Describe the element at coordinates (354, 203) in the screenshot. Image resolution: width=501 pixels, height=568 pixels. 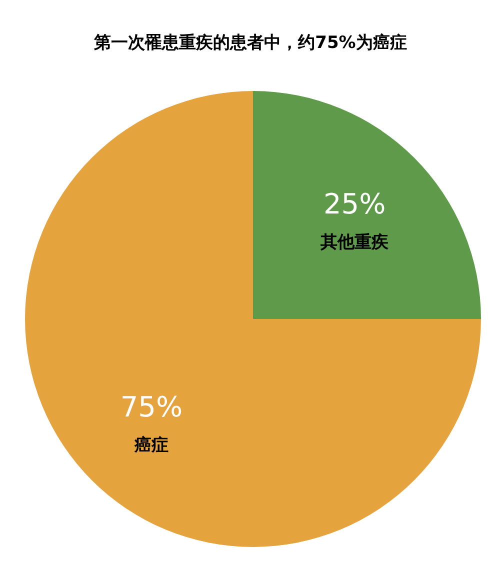
I see `data-label: 25%` at that location.